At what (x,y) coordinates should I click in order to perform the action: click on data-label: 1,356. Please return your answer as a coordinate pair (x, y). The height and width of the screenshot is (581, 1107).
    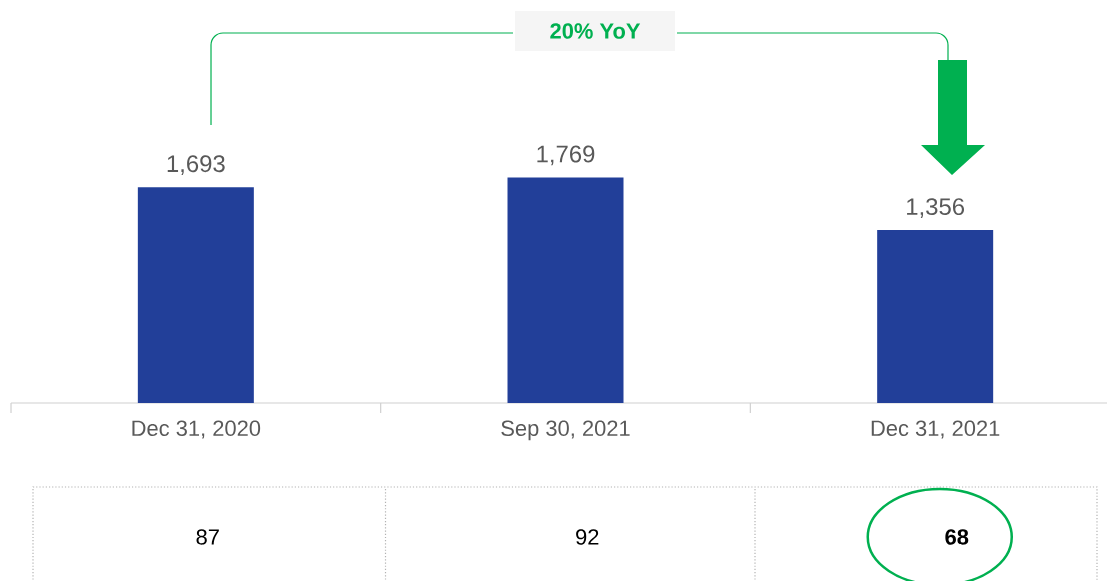
    Looking at the image, I should click on (936, 208).